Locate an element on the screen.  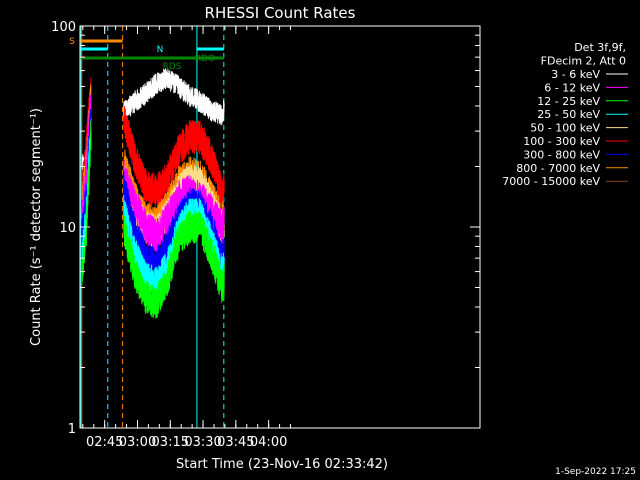
x-tick-label: 02:45 is located at coordinates (104, 442).